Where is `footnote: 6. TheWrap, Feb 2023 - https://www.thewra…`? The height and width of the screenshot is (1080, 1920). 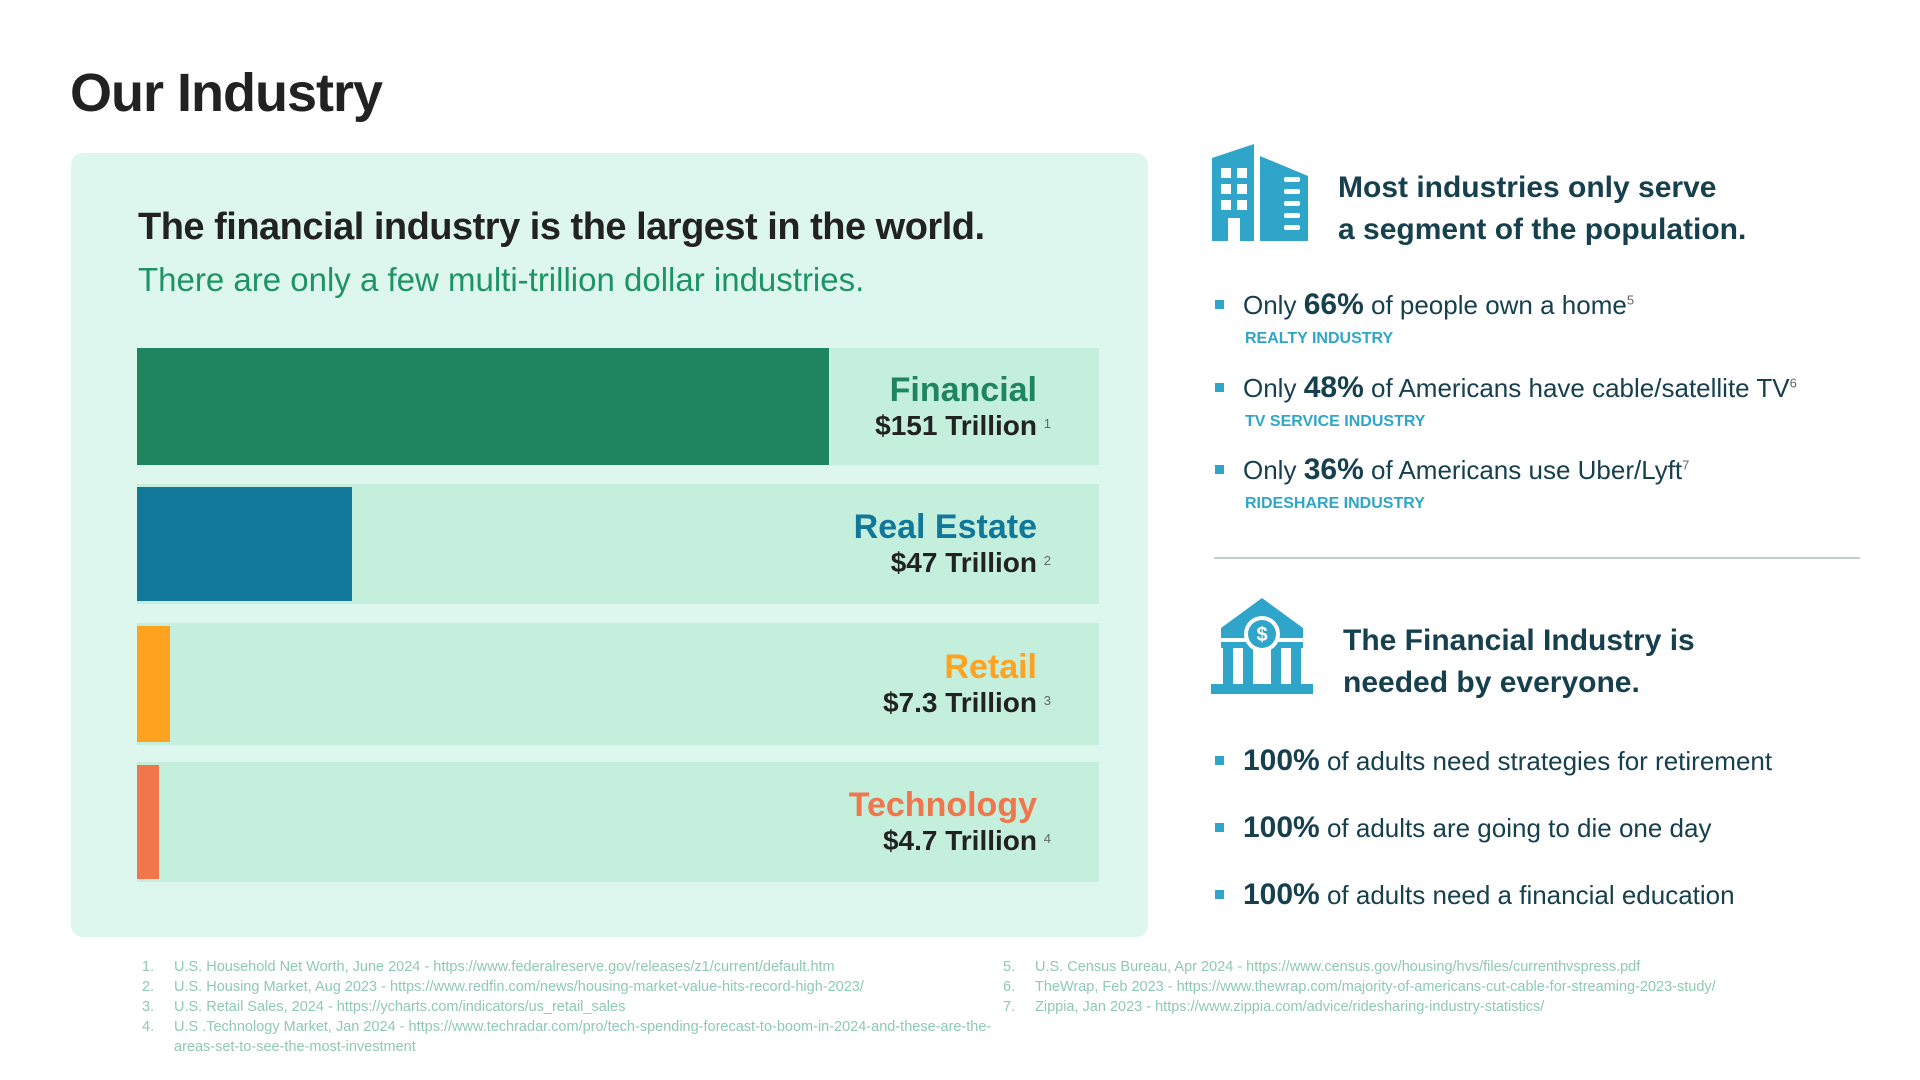
footnote: 6. TheWrap, Feb 2023 - https://www.thewra… is located at coordinates (1443, 987).